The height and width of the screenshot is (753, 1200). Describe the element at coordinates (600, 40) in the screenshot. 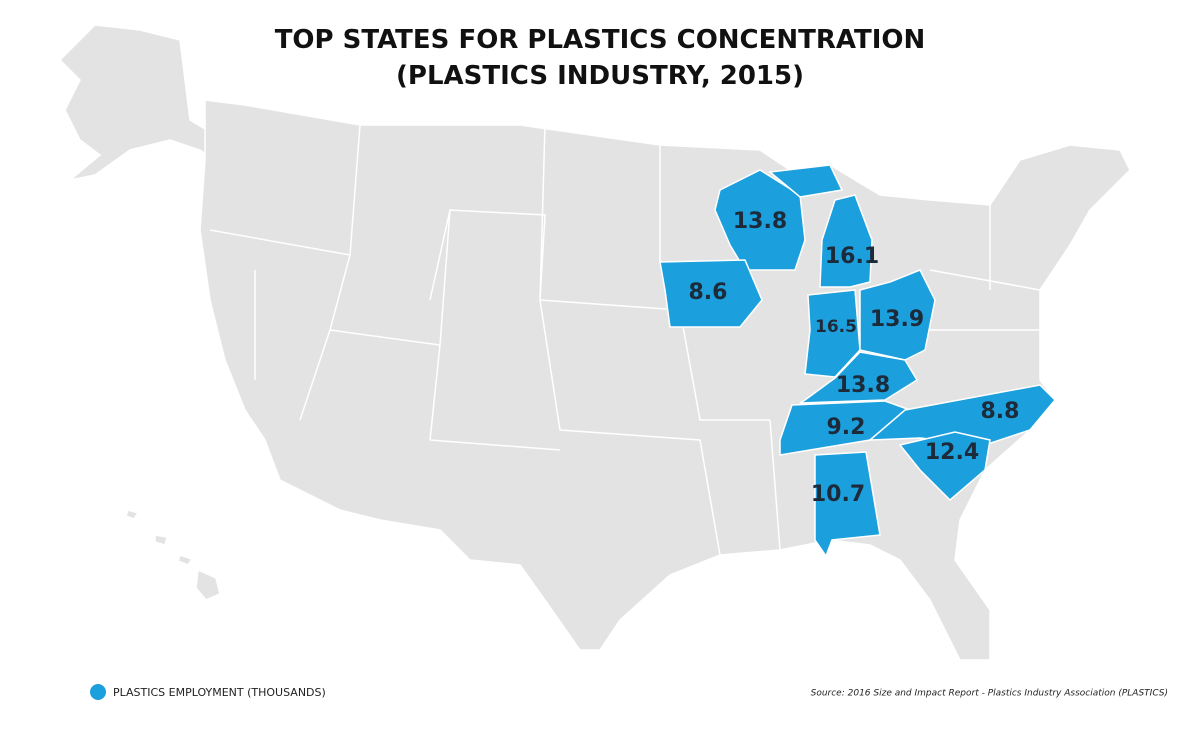

I see `title: TOP STATES FOR PLASTICS CONCENTRATION` at that location.